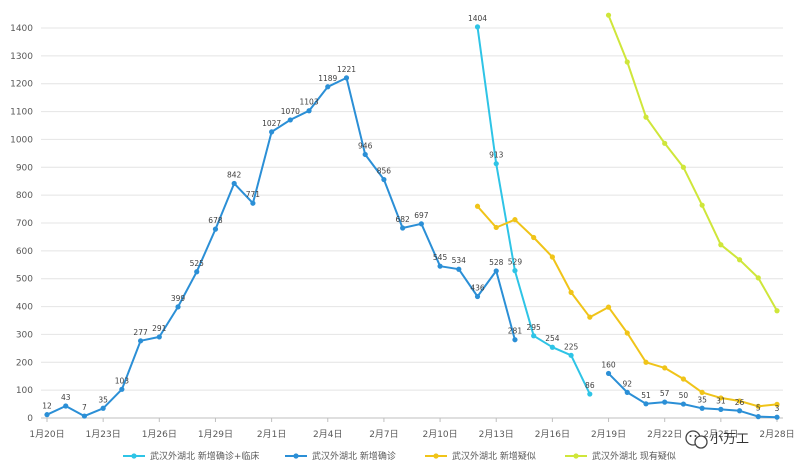  What do you see at coordinates (21, 57) in the screenshot?
I see `y-tick-label: 1300` at bounding box center [21, 57].